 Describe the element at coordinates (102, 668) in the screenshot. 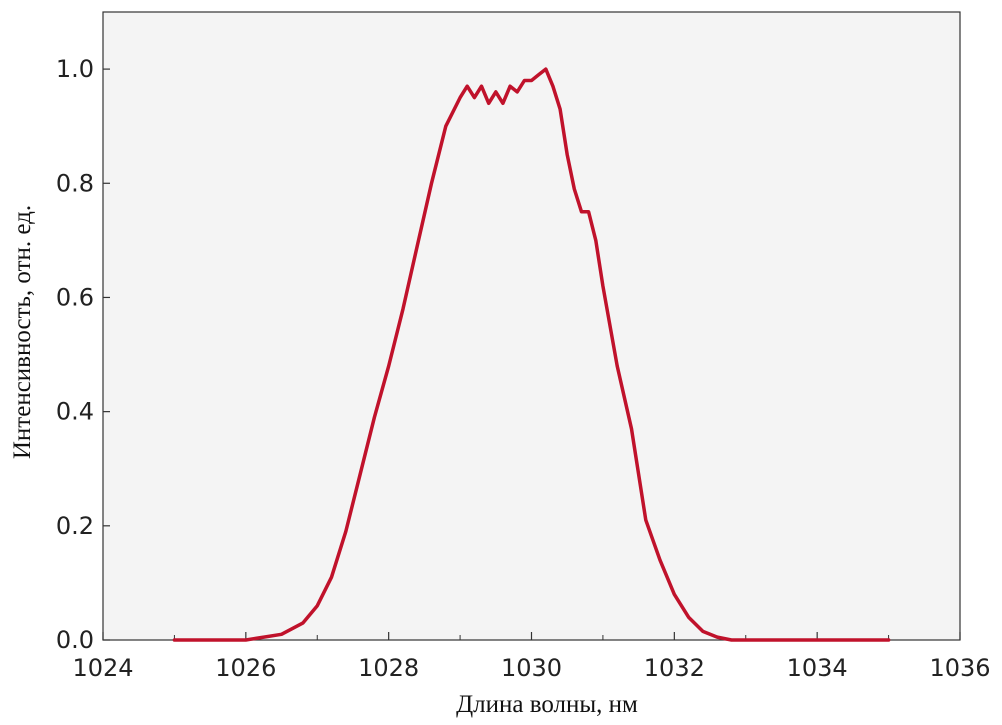

I see `x-tick-label: 1024` at that location.